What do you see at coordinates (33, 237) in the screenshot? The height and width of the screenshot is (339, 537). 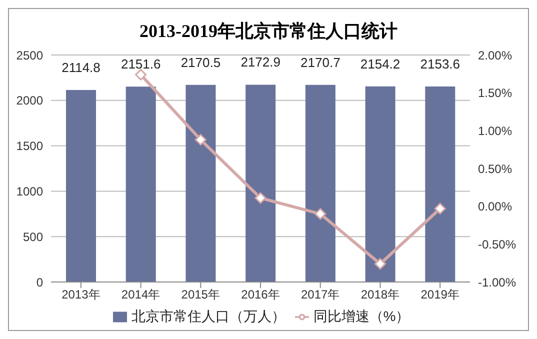 I see `y-tick-label: 500` at bounding box center [33, 237].